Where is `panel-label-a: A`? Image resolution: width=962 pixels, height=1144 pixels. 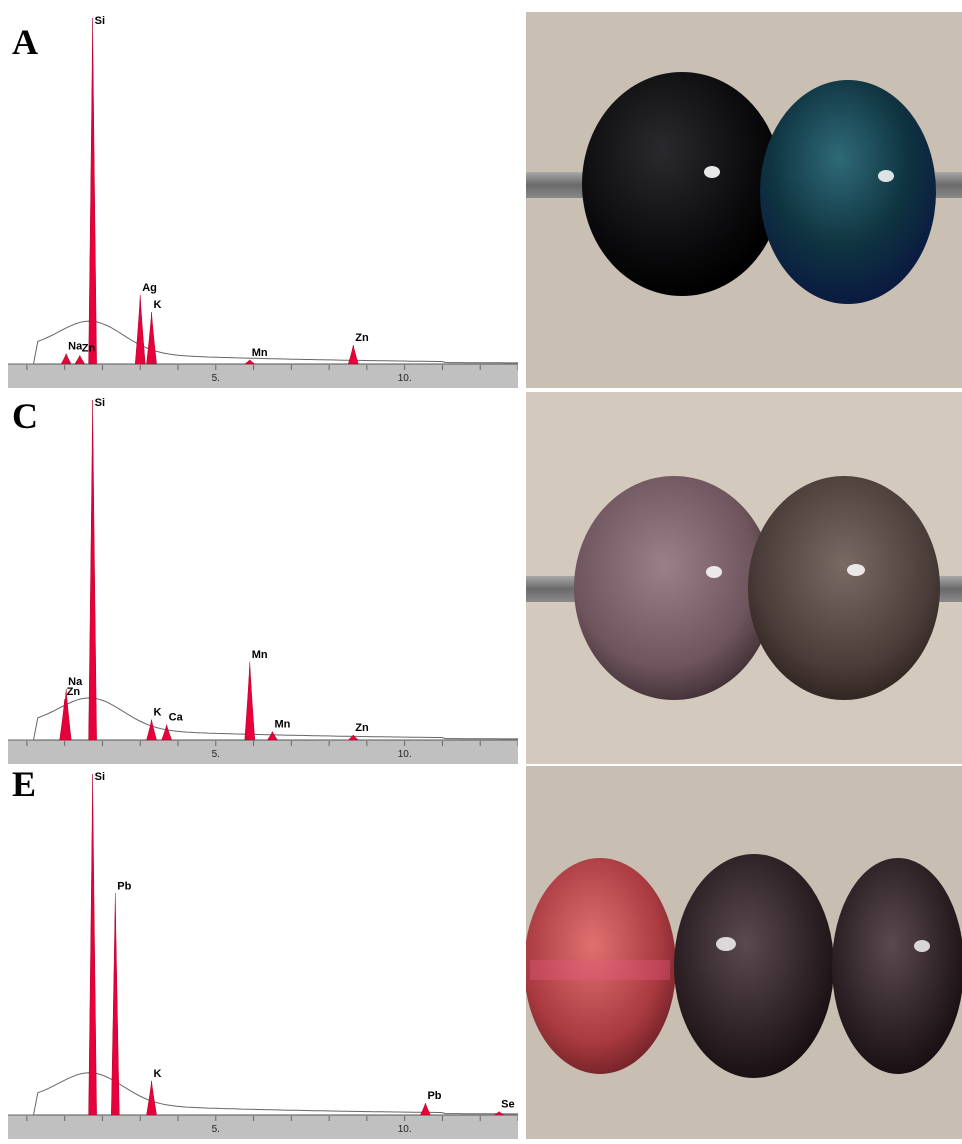 panel-label-a: A is located at coordinates (25, 42).